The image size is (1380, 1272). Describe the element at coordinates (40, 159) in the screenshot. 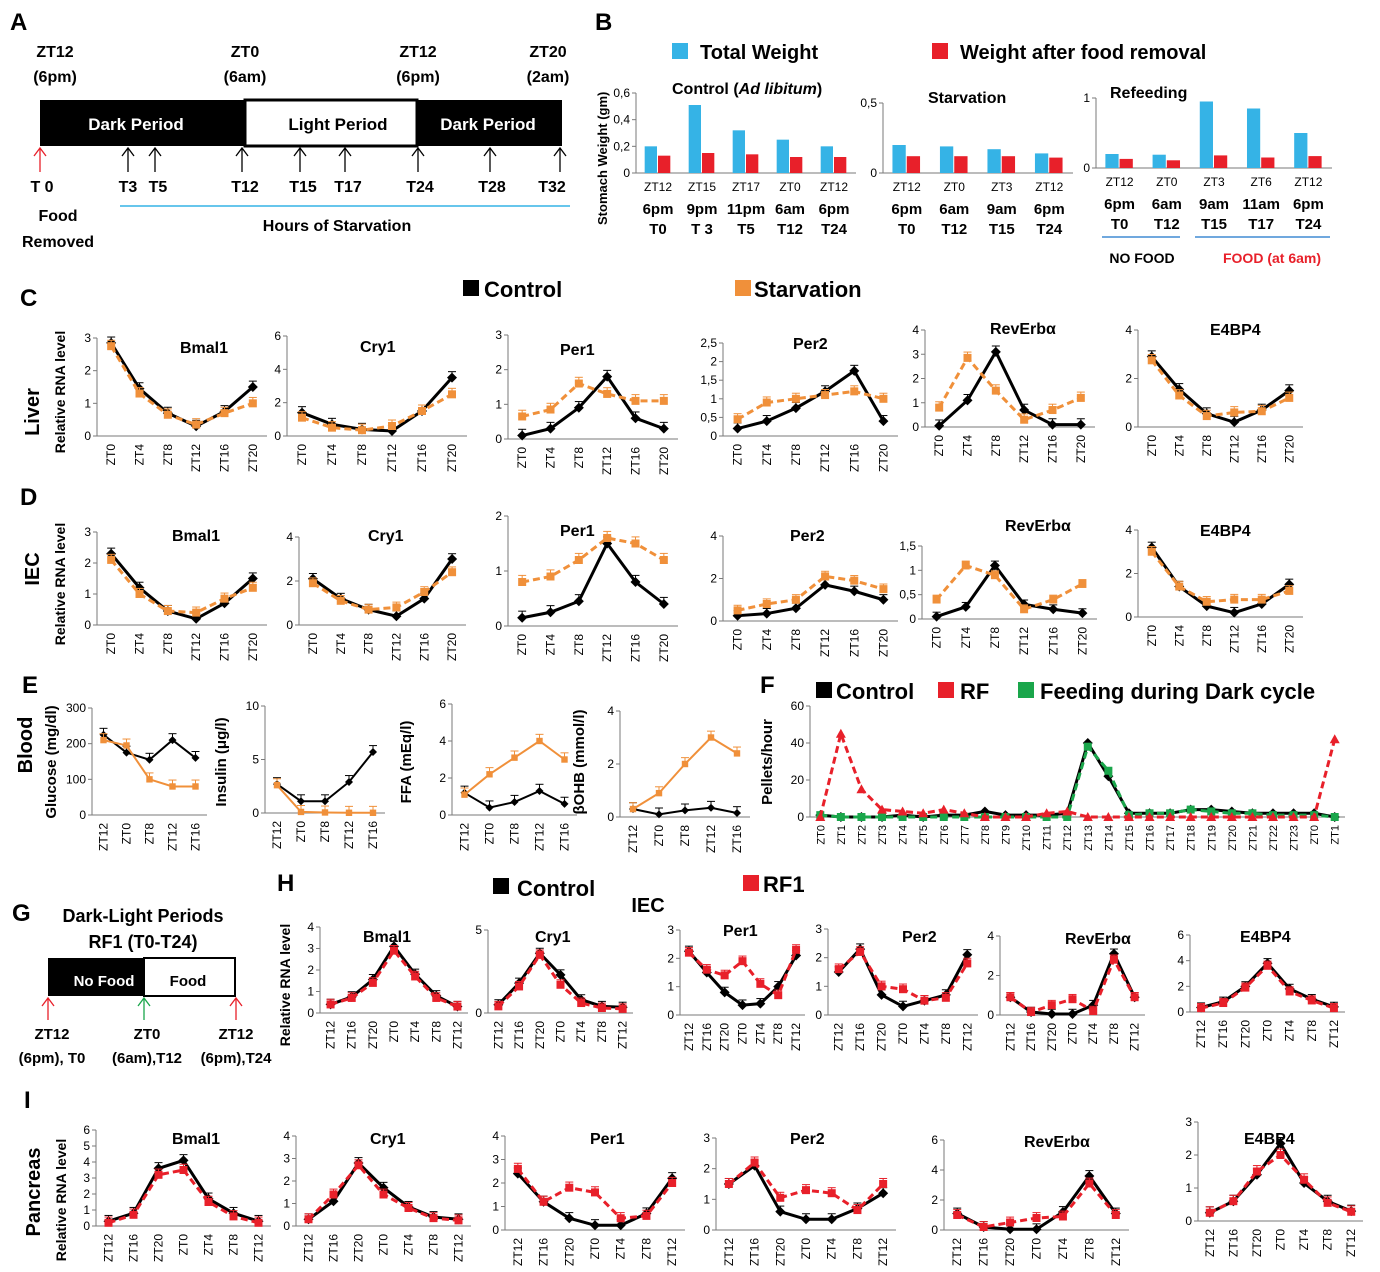

I see `food-removed-arrow` at that location.